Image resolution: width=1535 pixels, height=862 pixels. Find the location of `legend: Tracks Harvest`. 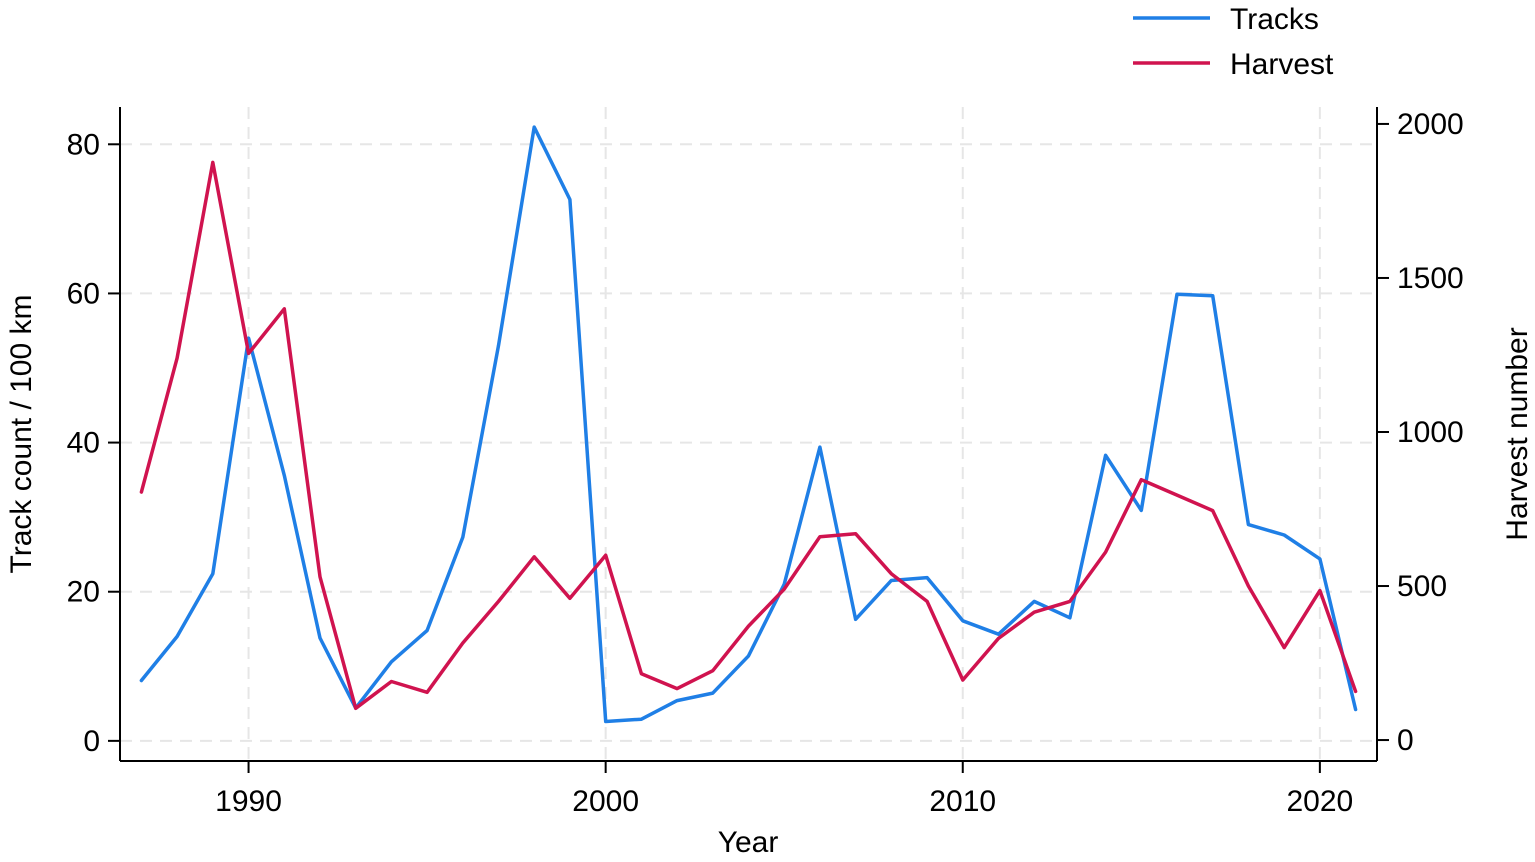

legend: Tracks Harvest is located at coordinates (1233, 42).